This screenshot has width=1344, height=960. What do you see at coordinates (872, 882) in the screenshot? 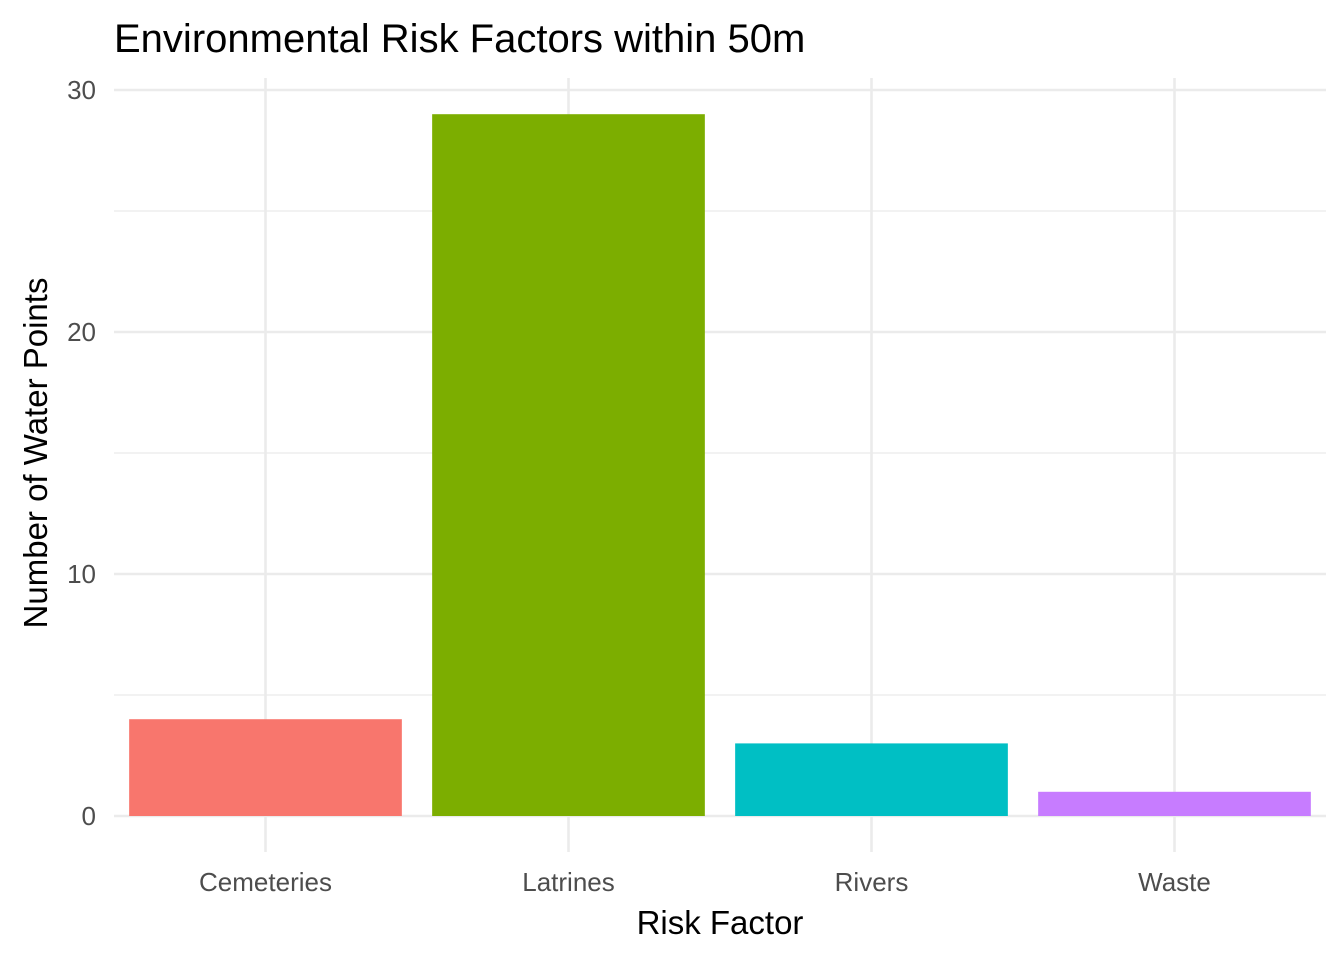
I see `x-tick-label: Rivers` at bounding box center [872, 882].